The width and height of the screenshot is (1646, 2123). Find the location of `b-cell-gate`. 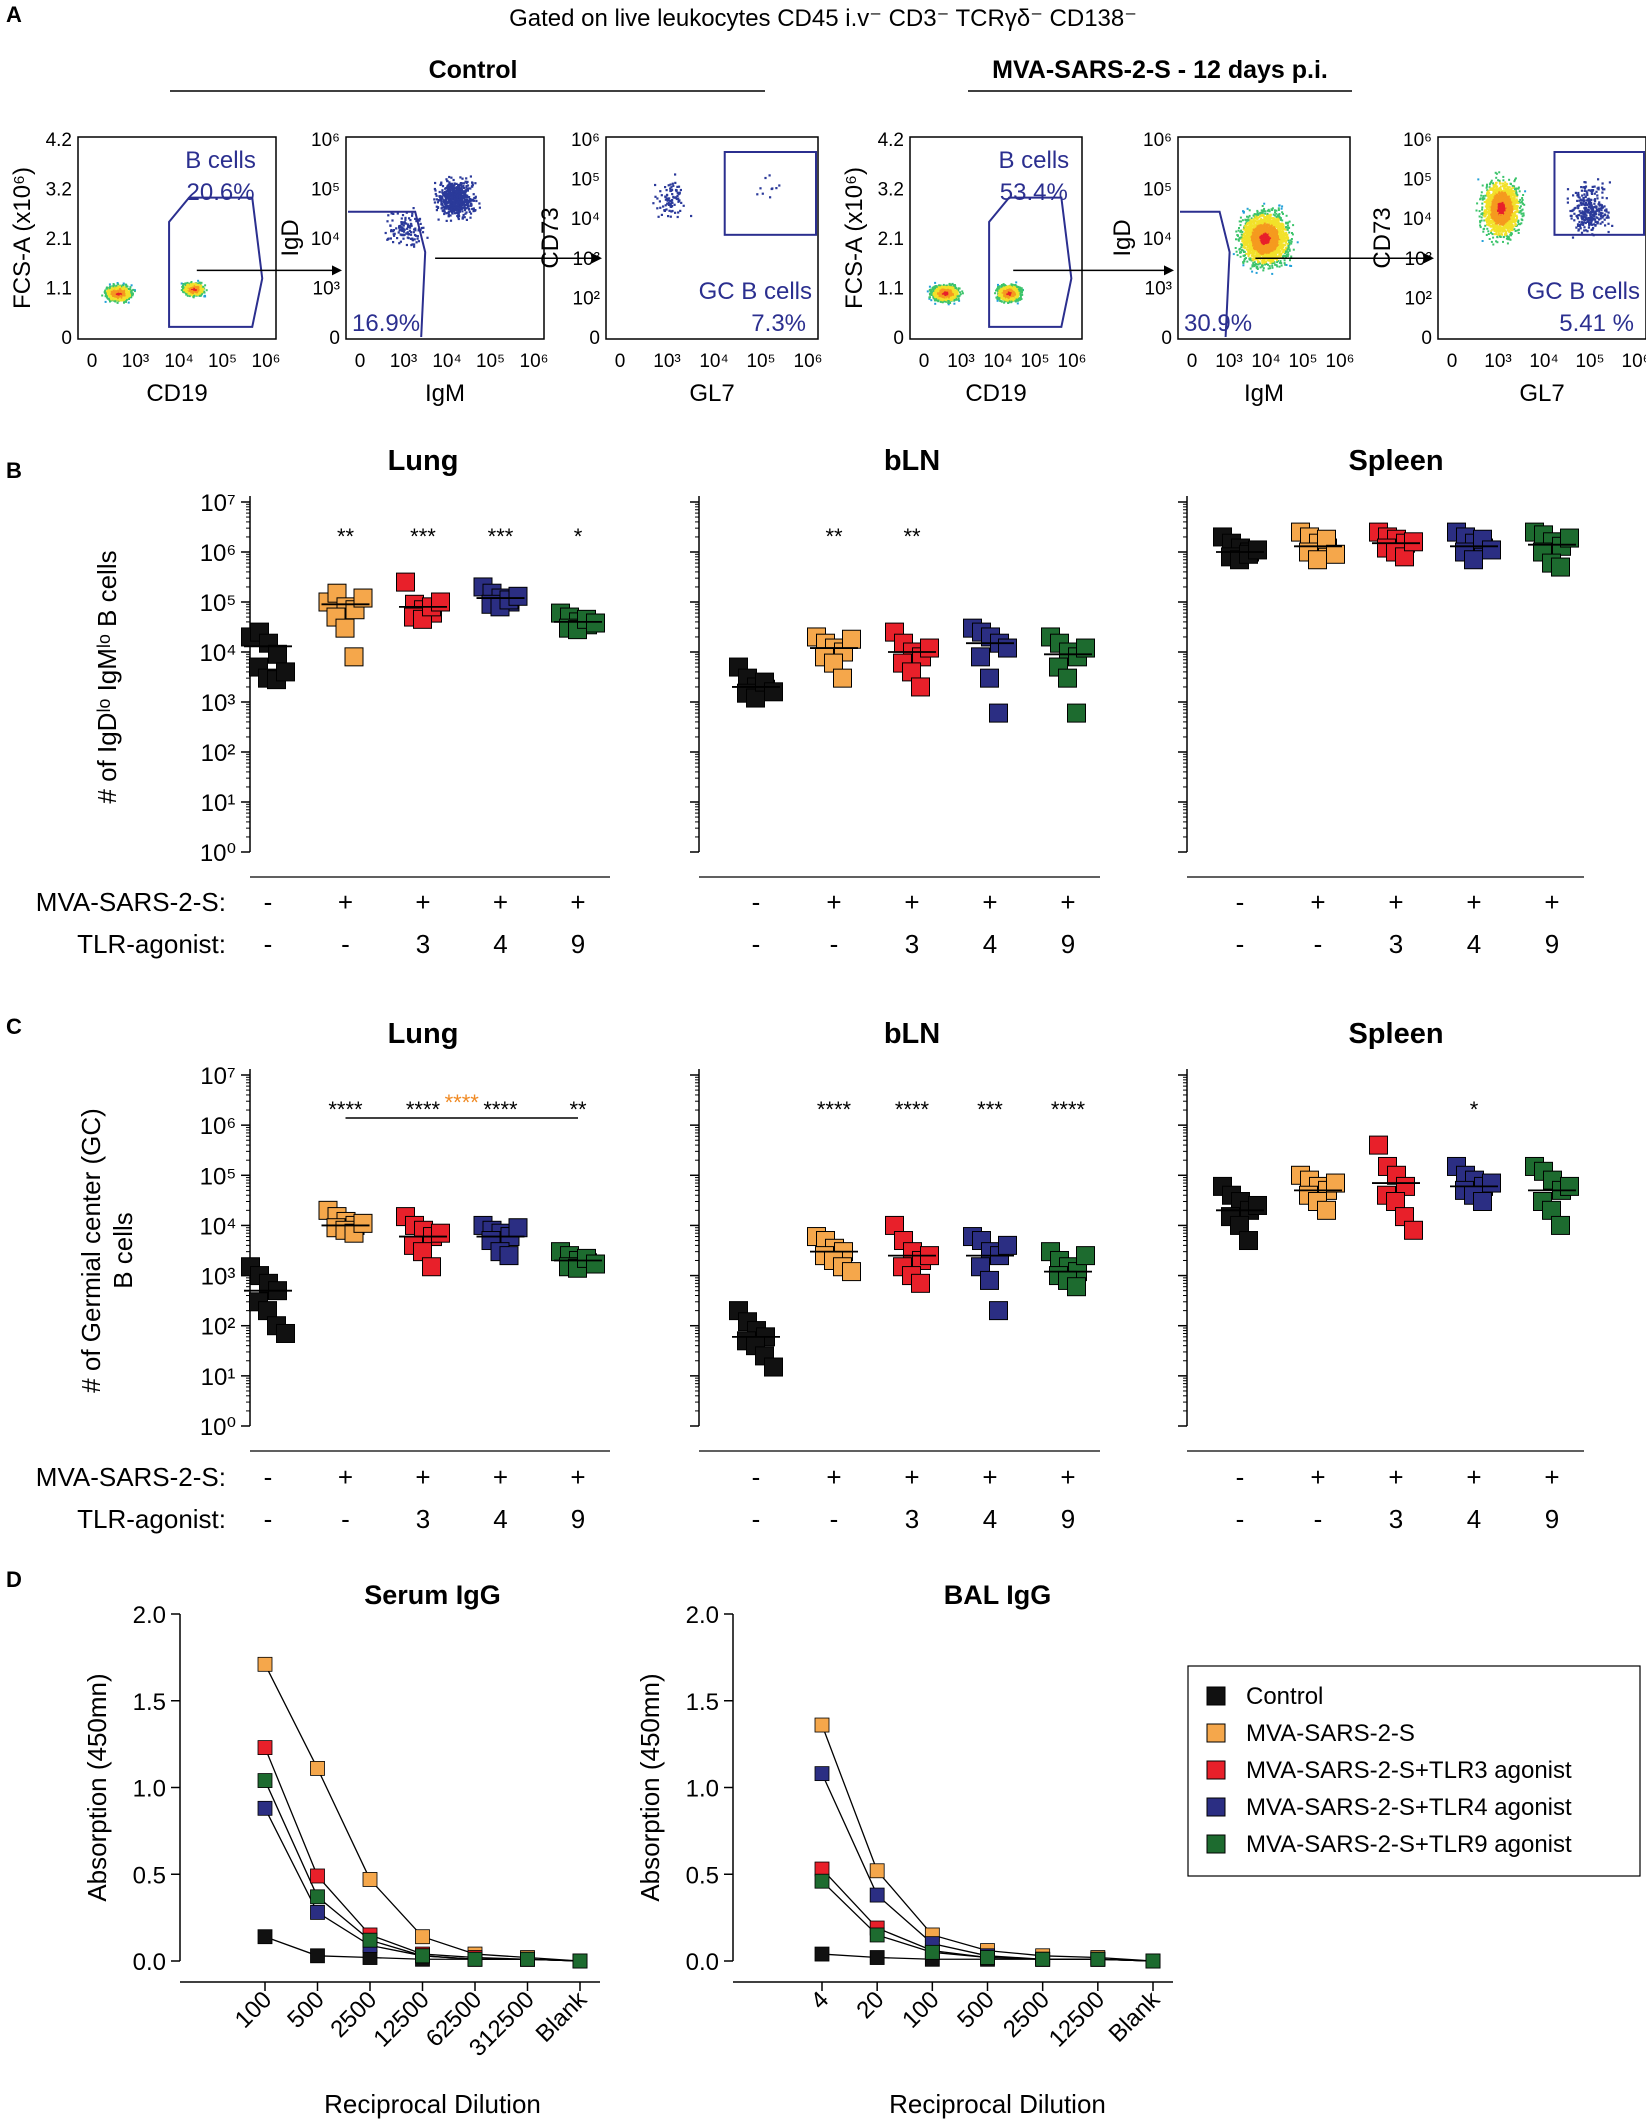

b-cell-gate is located at coordinates (216, 262).